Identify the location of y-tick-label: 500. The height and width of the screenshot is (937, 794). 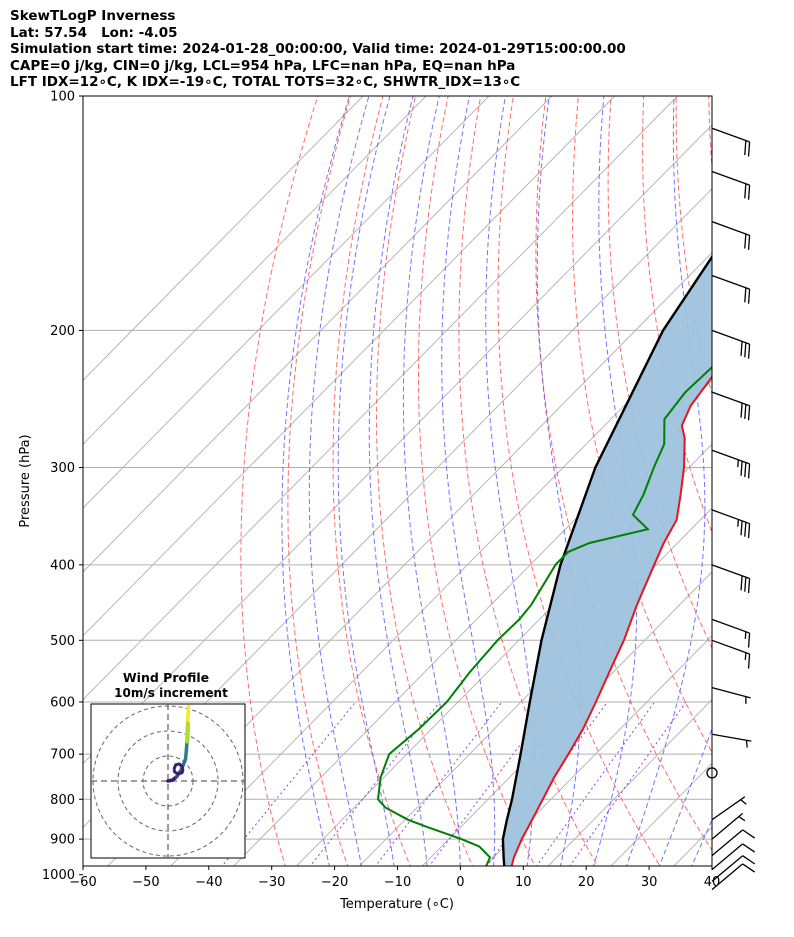
(62, 641).